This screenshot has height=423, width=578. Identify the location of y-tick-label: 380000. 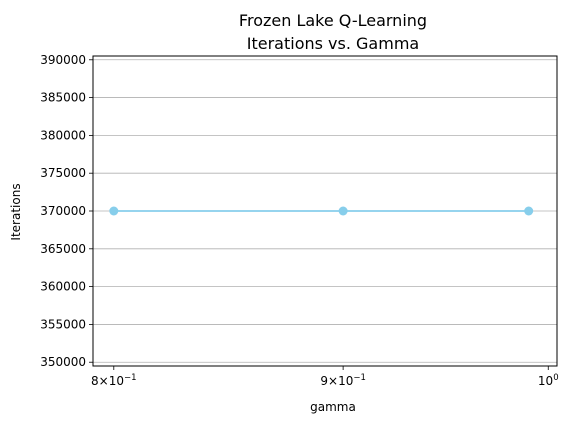
(63, 135).